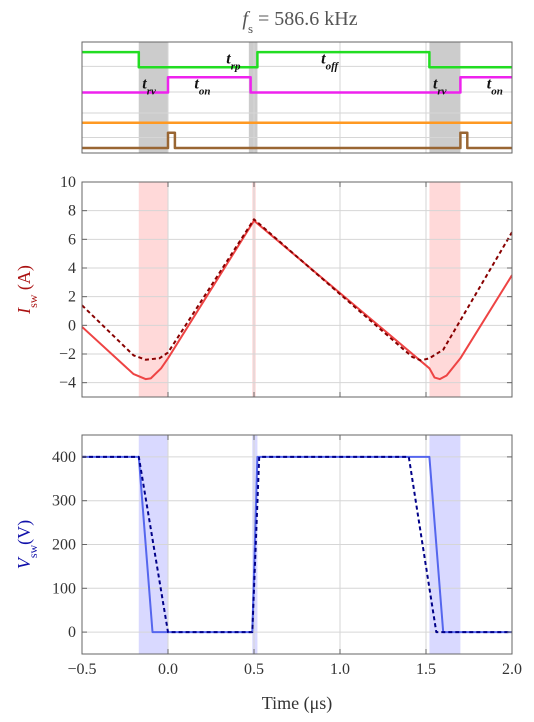 Image resolution: width=534 pixels, height=722 pixels. Describe the element at coordinates (340, 669) in the screenshot. I see `x-tick-label: 1.0` at that location.